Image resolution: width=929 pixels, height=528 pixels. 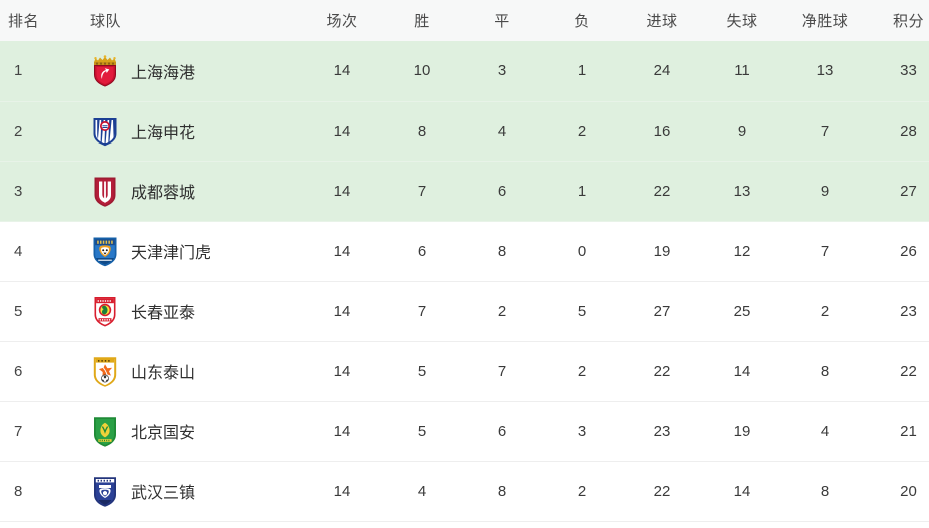 What do you see at coordinates (662, 251) in the screenshot?
I see `cell-goals-for: 19` at bounding box center [662, 251].